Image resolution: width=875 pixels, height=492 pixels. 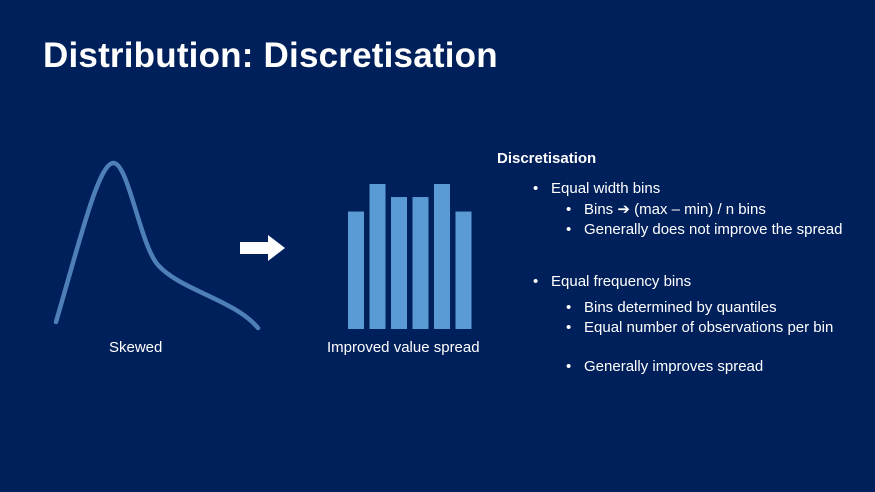 What do you see at coordinates (713, 229) in the screenshot?
I see `bullet-label: Generally does not improve the spread` at bounding box center [713, 229].